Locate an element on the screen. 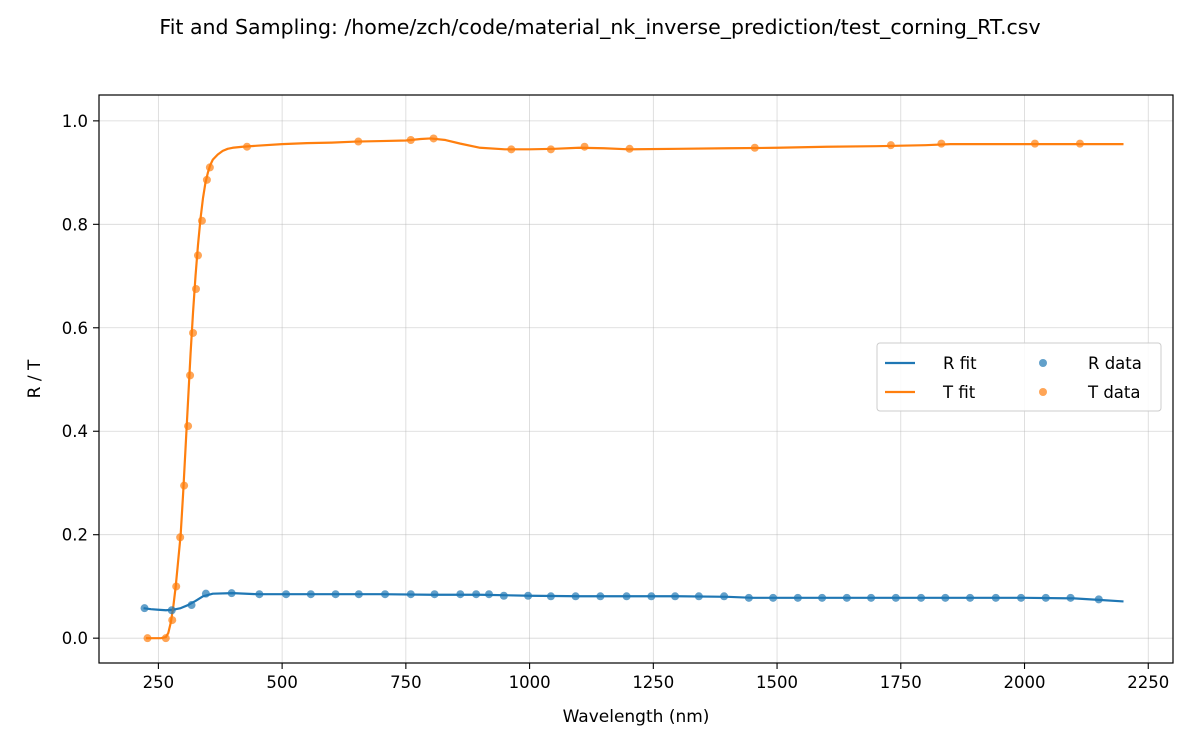 This screenshot has height=750, width=1200. x-tick-label: 500 is located at coordinates (282, 682).